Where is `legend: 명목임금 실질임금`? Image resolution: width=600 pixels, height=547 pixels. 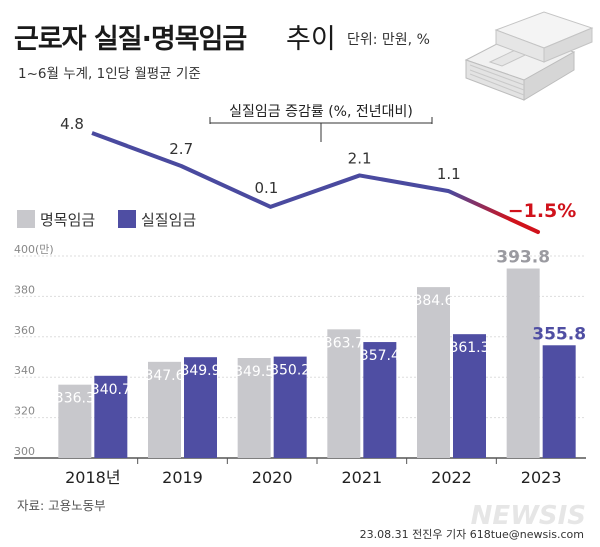
legend: 명목임금 실질임금 is located at coordinates (106, 219).